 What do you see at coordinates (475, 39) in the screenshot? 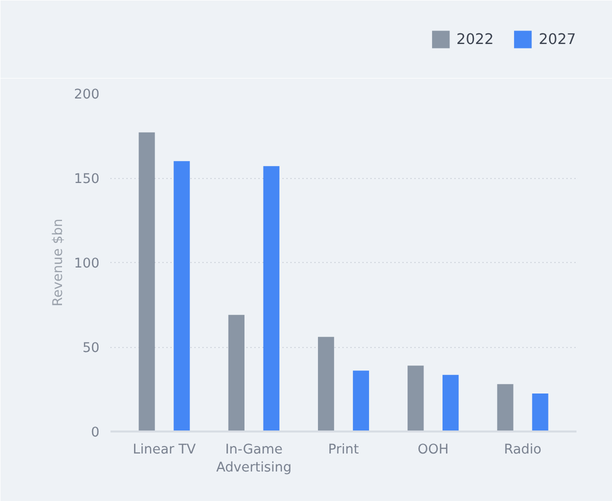
I see `legend-label: 2022` at bounding box center [475, 39].